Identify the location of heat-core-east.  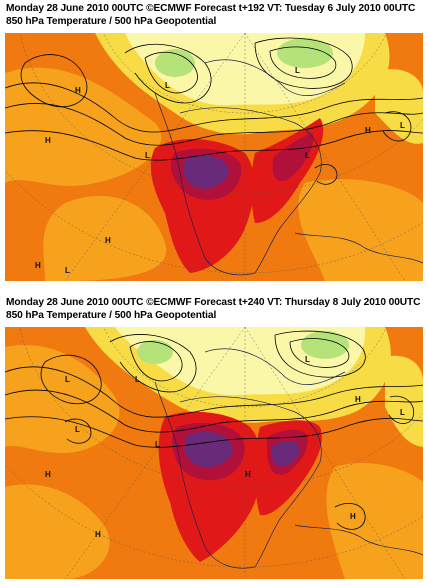
(293, 157).